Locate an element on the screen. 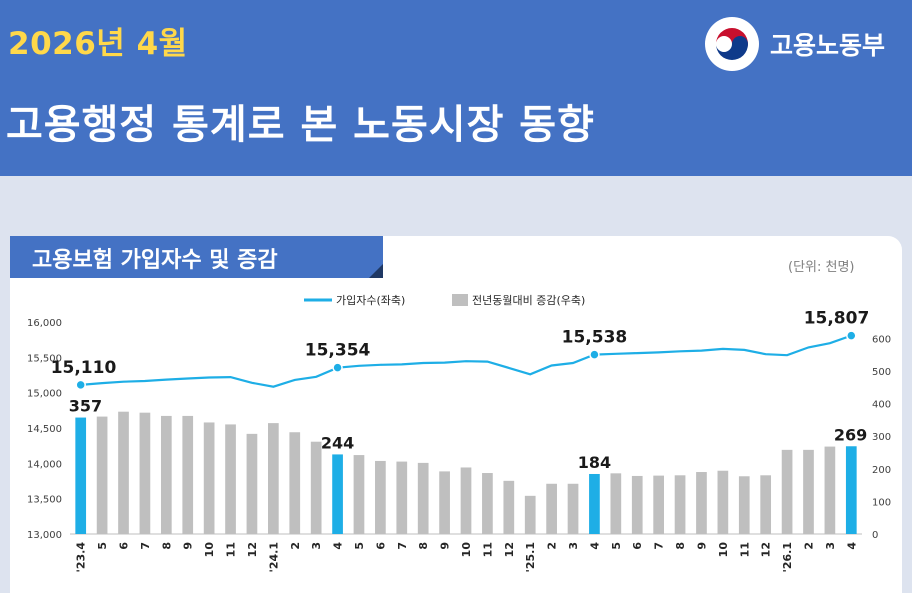 Image resolution: width=912 pixels, height=593 pixels. bar-data-label: 269 is located at coordinates (850, 434).